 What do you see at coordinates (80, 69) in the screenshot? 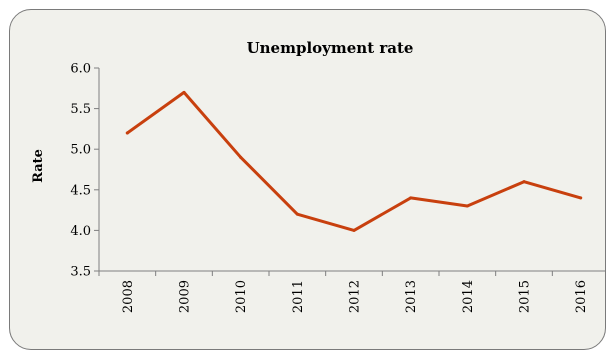
I see `y-tick-label: 6.0` at bounding box center [80, 69].